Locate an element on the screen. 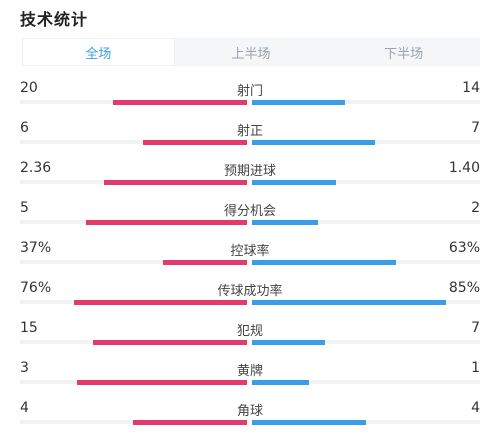  stat-label: 射门 is located at coordinates (249, 91).